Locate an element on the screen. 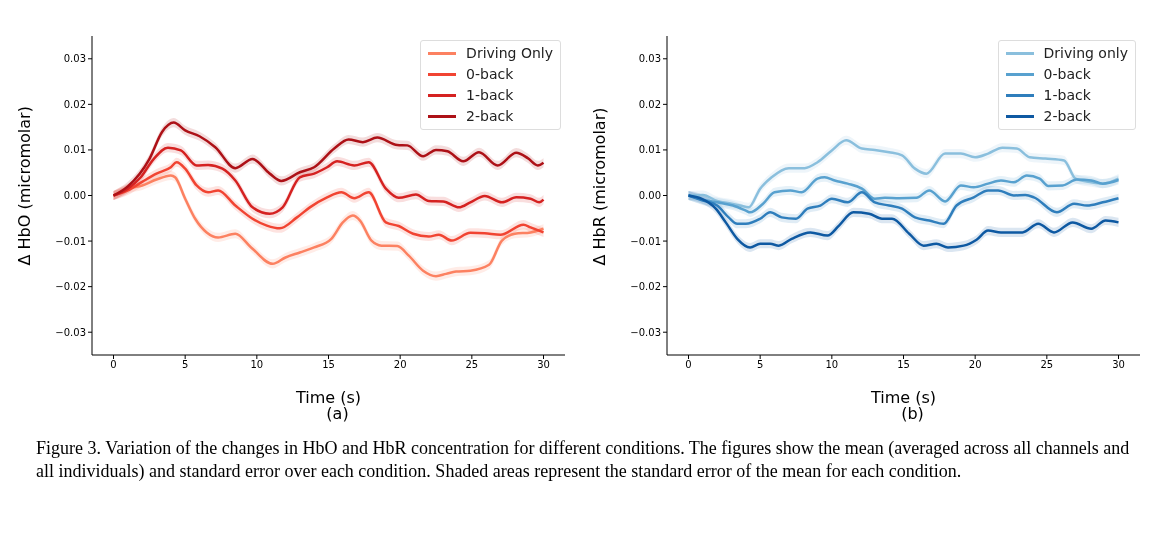  caption: Figure 3. Variation of the changes in HbO and HbR concentration for different conditions. The figures show the mean (averaged across all channels and all individuals) and standard error over each condition. Shaded areas represent the standard error of the mean for each condition. is located at coordinates (583, 460).